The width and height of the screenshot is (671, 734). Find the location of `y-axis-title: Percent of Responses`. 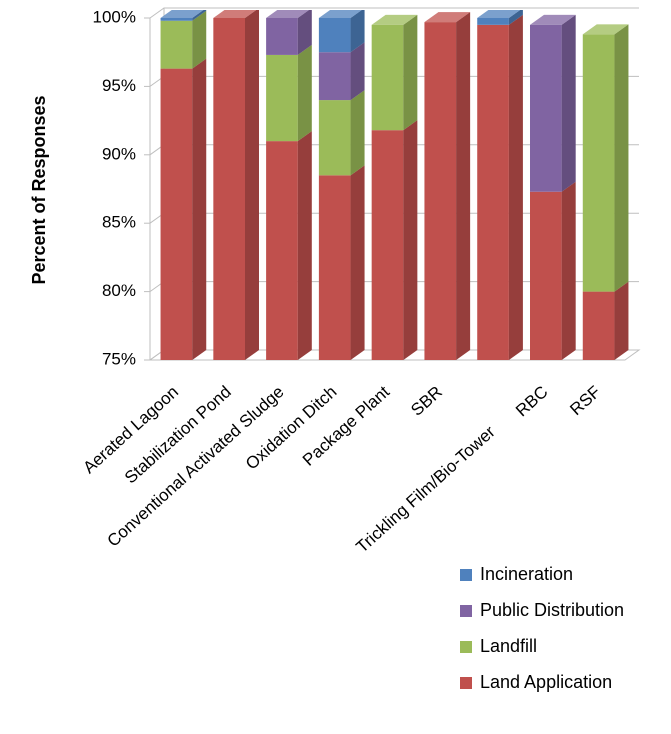

y-axis-title: Percent of Responses is located at coordinates (39, 189).